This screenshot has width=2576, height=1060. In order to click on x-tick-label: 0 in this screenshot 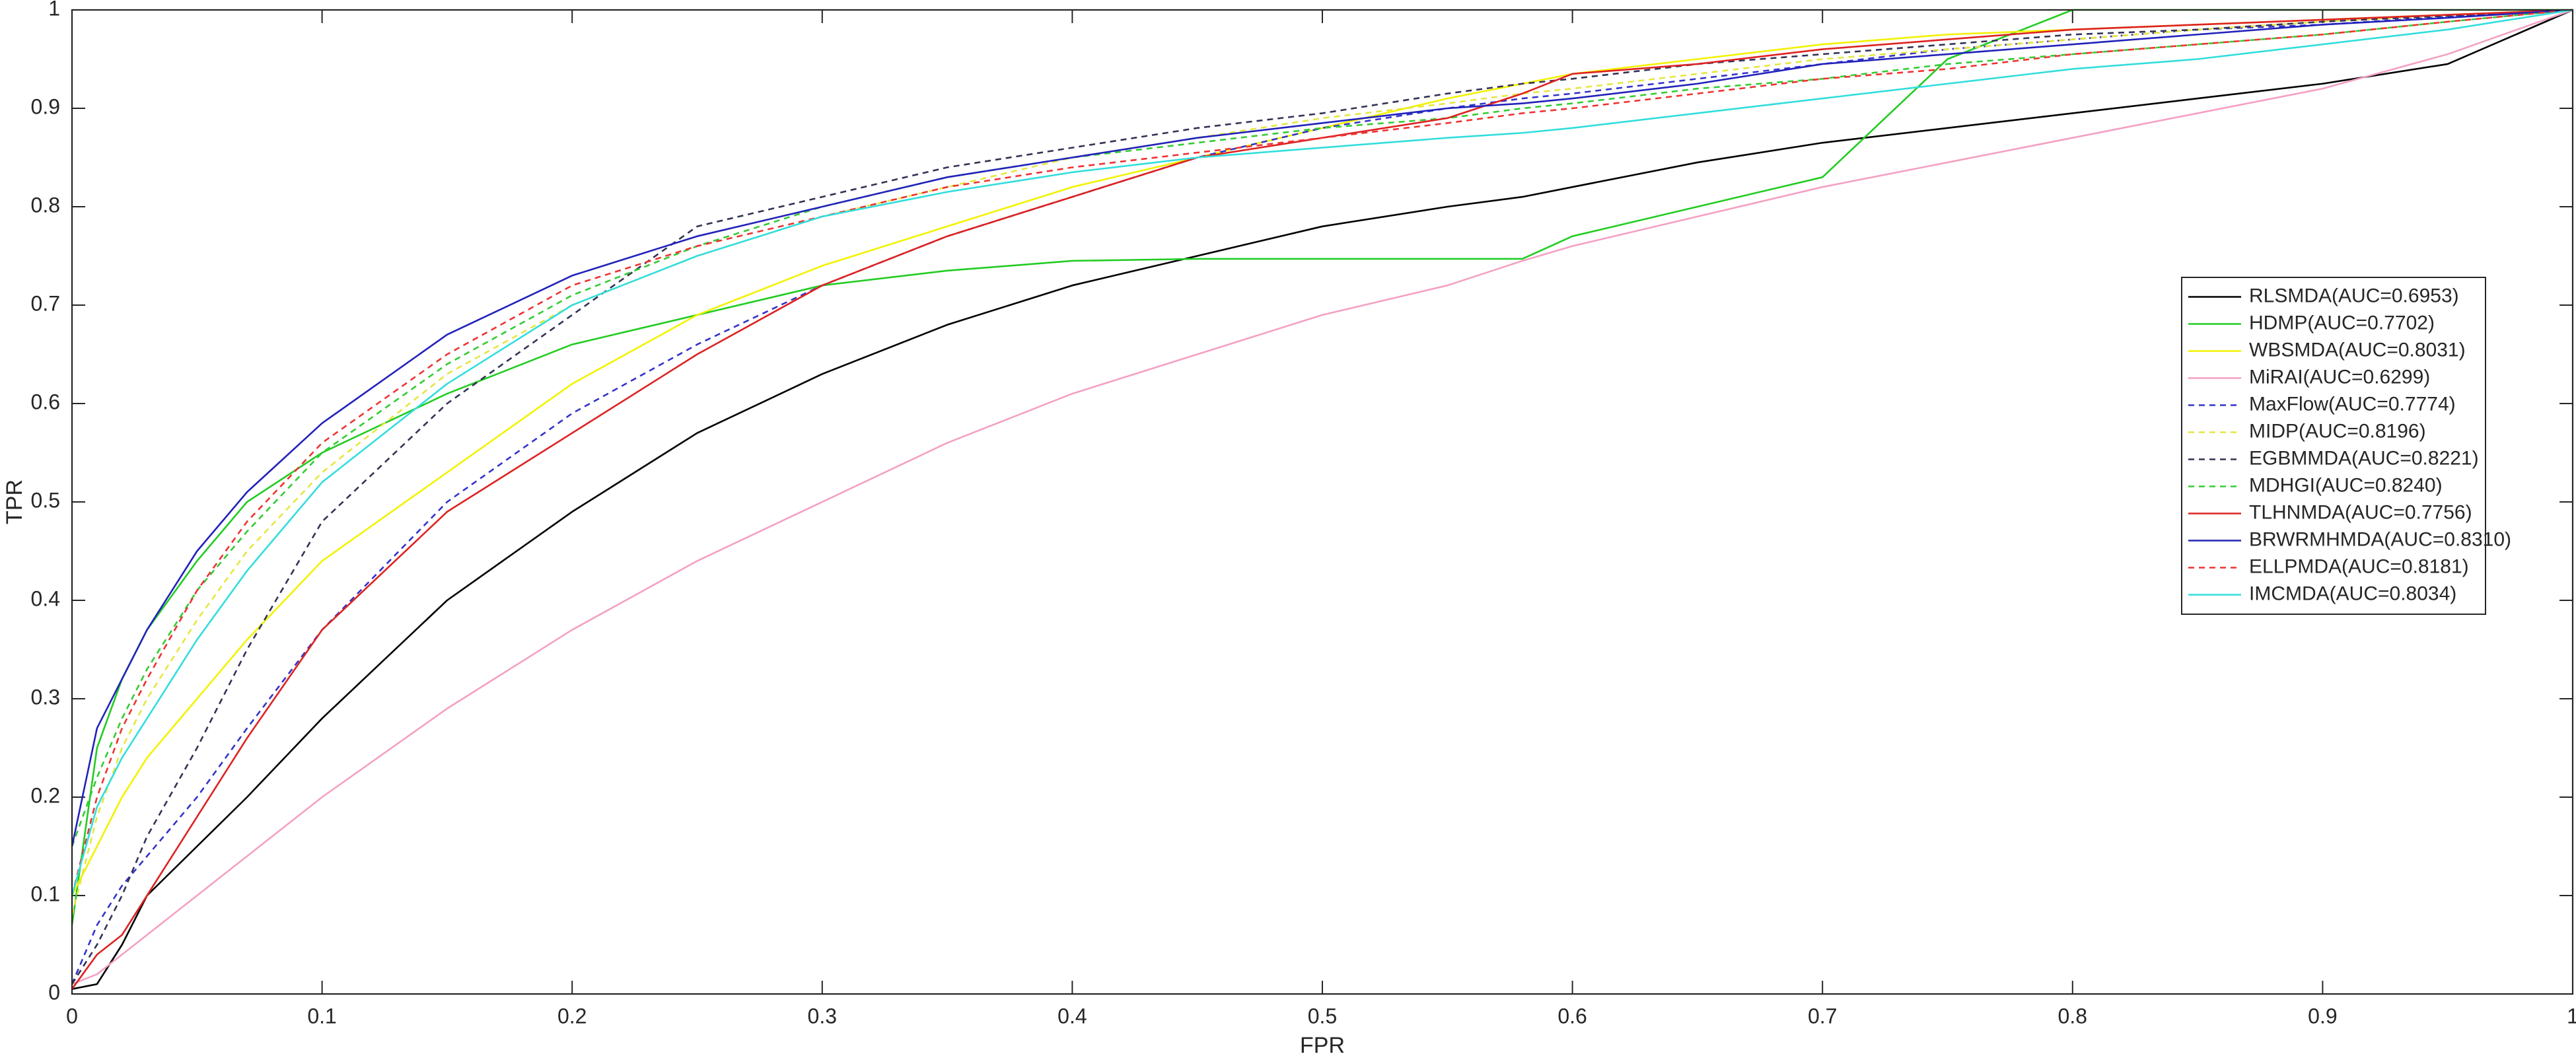, I will do `click(72, 1016)`.